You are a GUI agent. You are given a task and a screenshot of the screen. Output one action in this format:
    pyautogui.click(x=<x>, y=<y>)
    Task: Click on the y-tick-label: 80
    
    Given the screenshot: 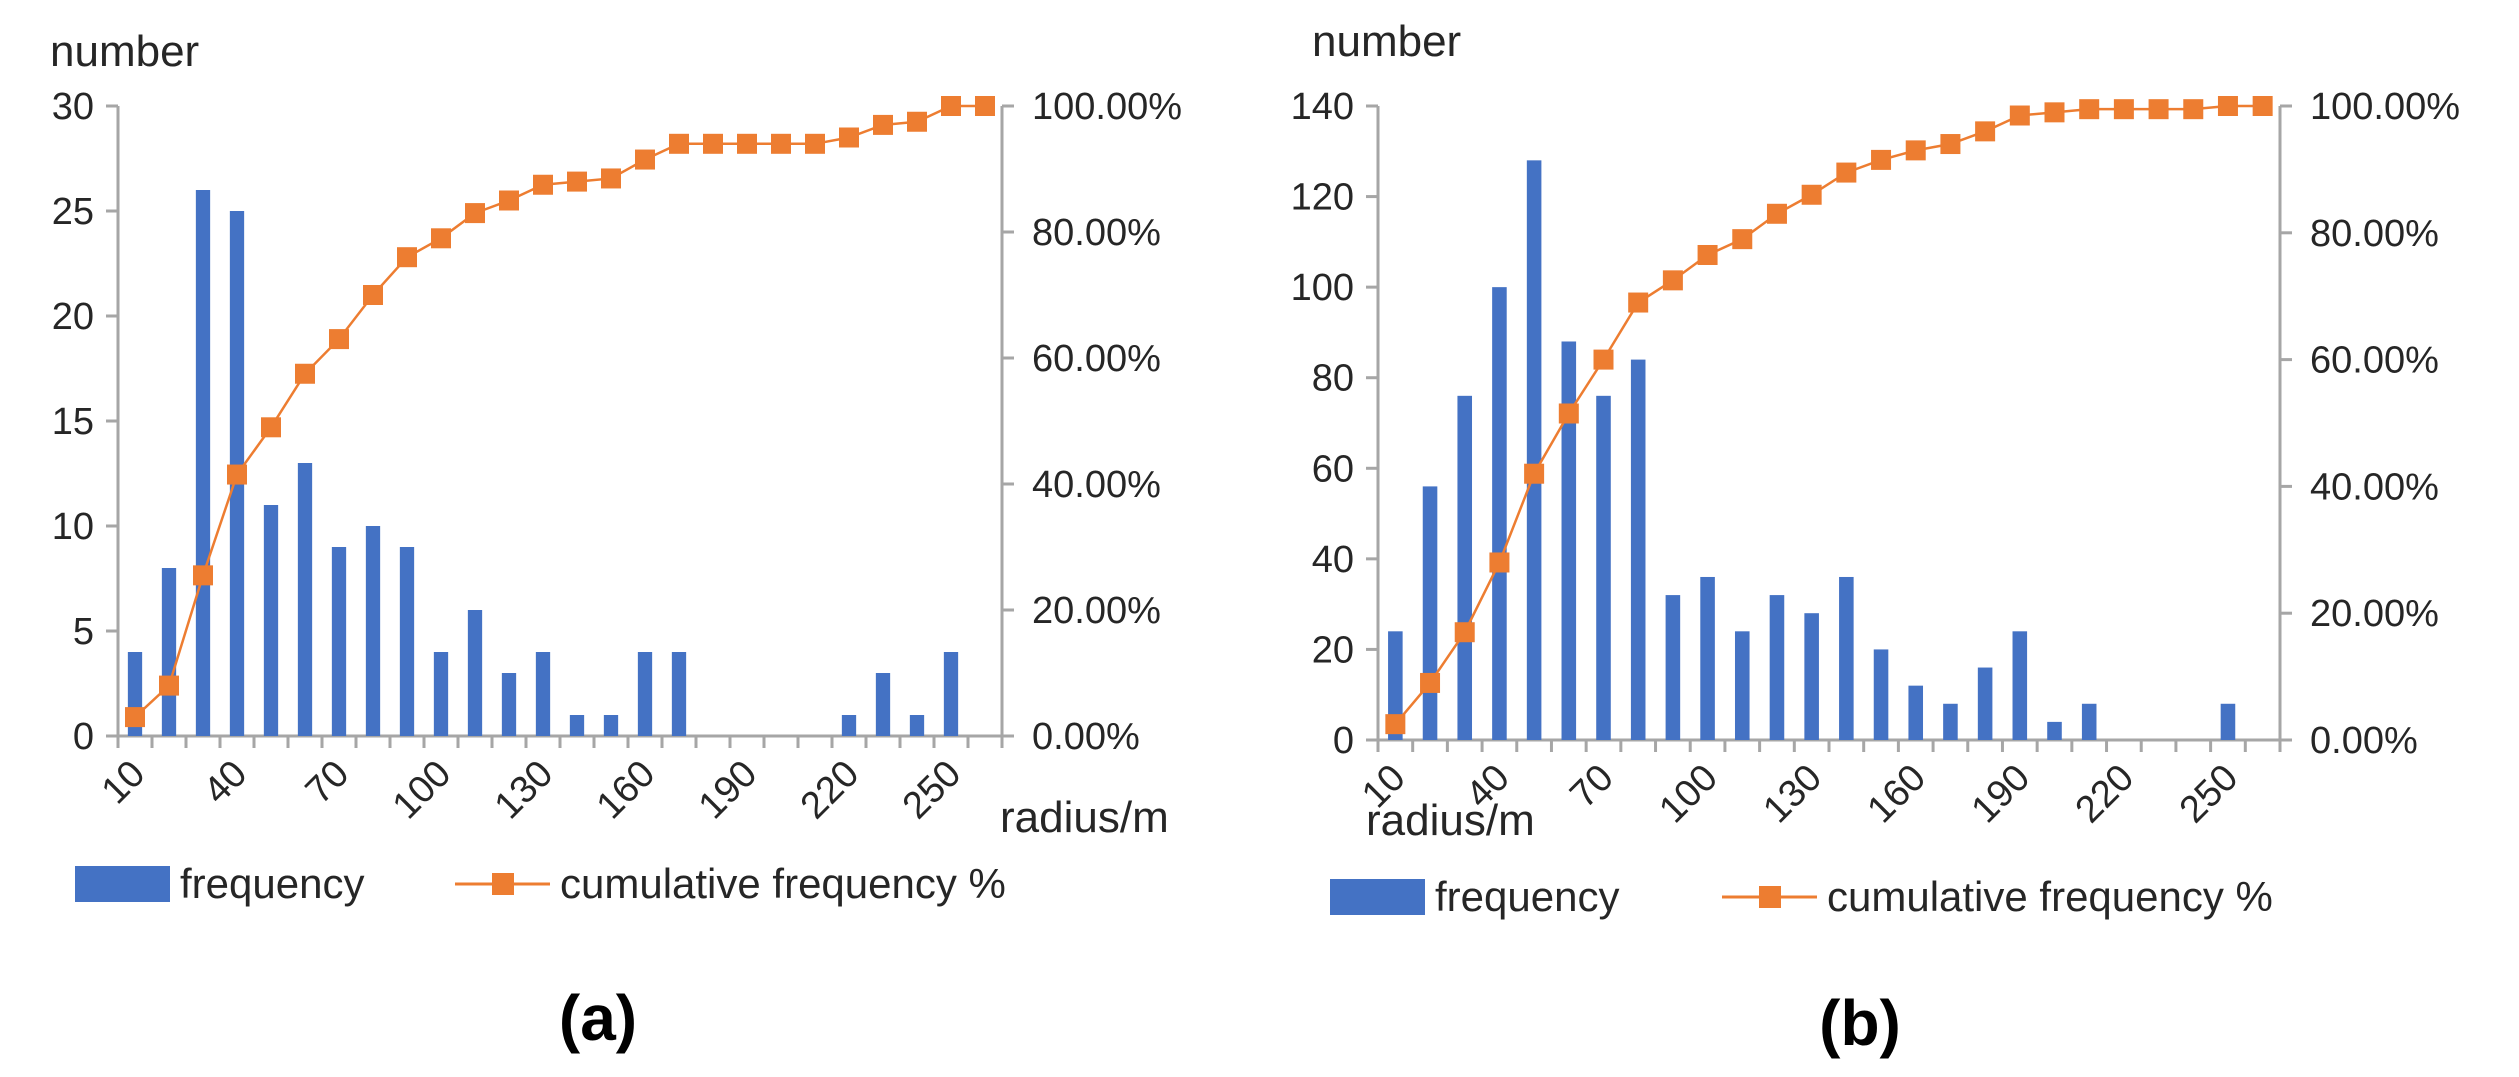 What is the action you would take?
    pyautogui.click(x=1333, y=379)
    